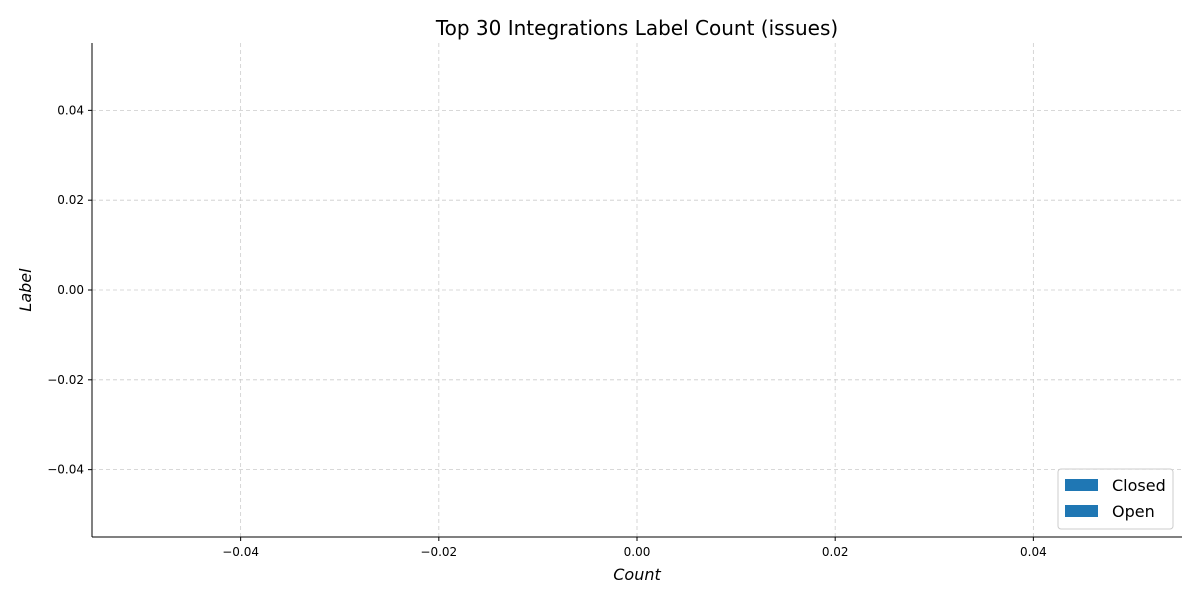 The image size is (1200, 600). What do you see at coordinates (25, 290) in the screenshot?
I see `y-axis-label: Label` at bounding box center [25, 290].